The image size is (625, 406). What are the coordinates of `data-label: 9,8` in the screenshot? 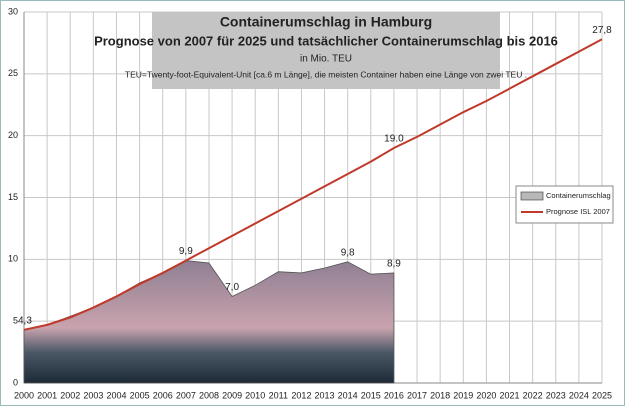 It's located at (348, 252).